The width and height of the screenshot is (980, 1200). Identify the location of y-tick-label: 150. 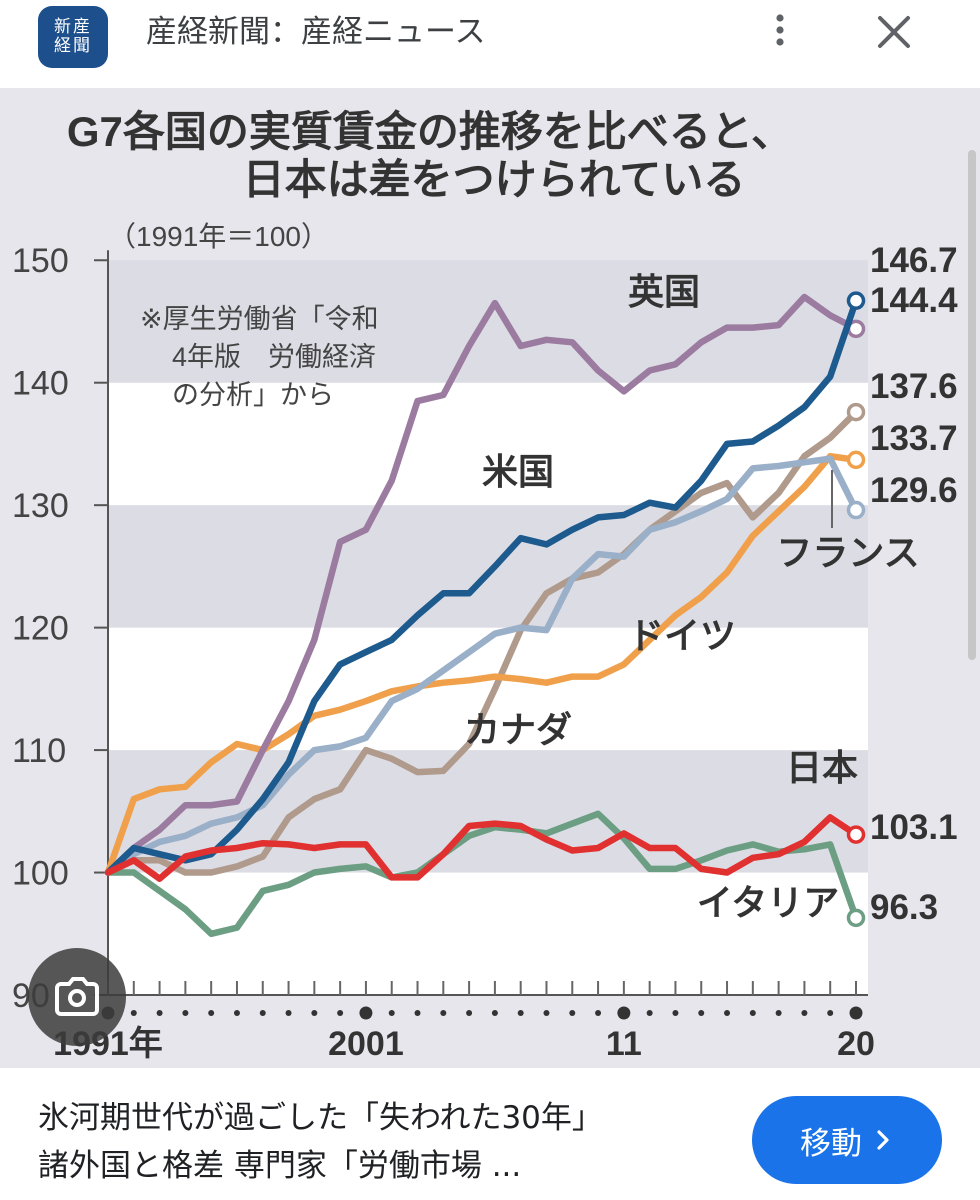
(40, 261).